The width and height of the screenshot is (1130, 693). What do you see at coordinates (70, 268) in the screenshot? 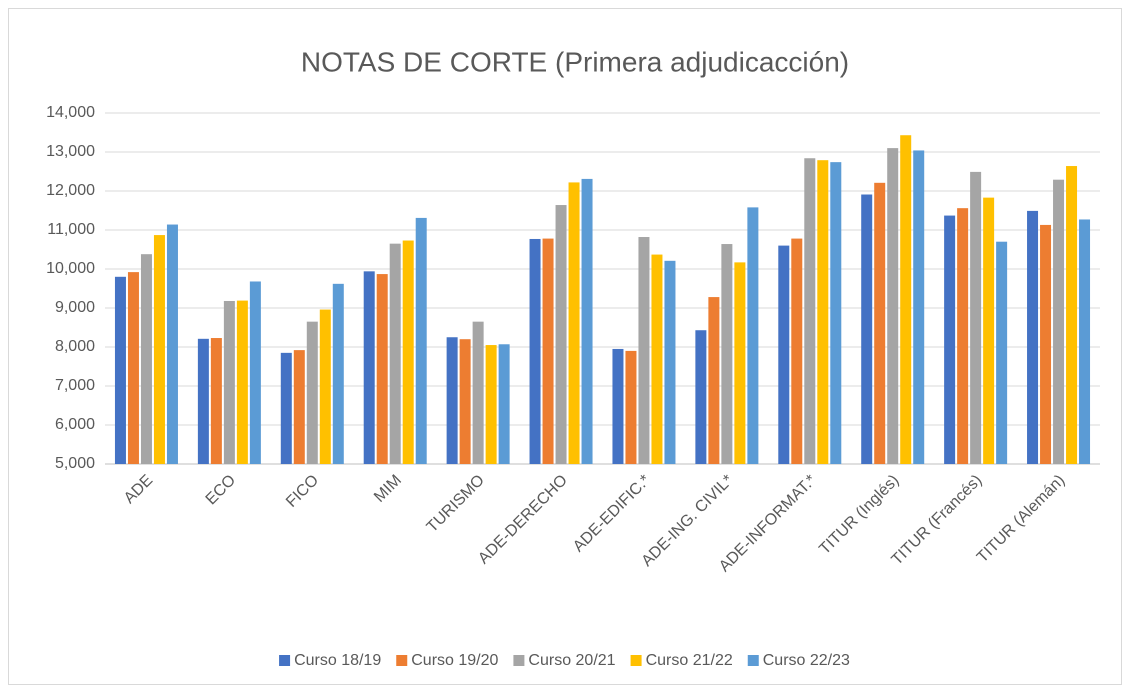
I see `y-tick-label: 10,000` at bounding box center [70, 268].